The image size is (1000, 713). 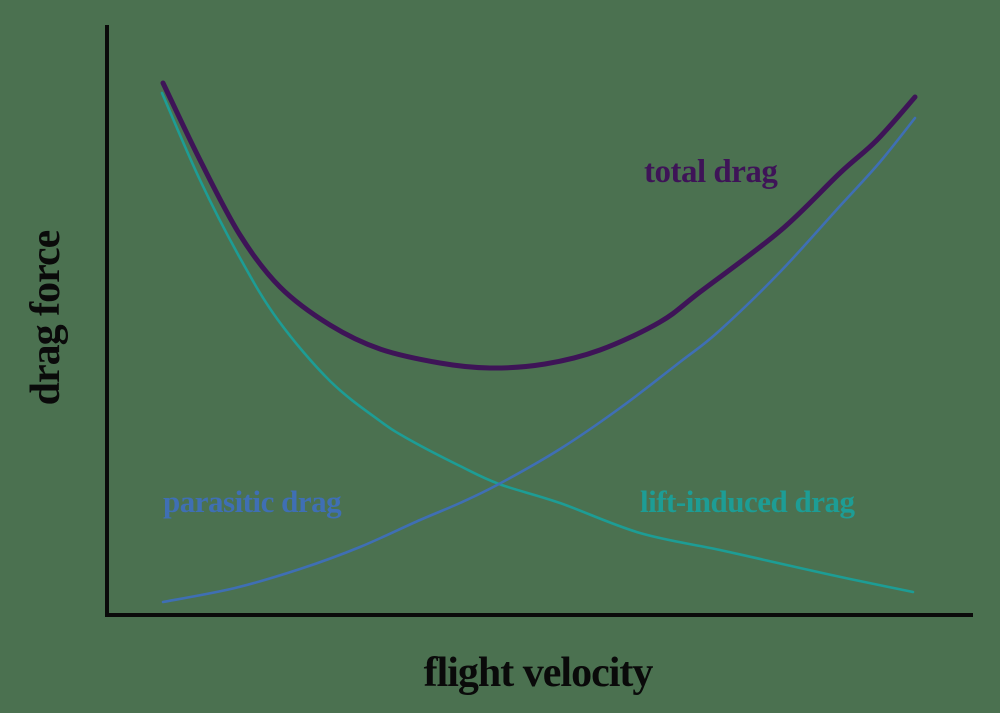 What do you see at coordinates (538, 673) in the screenshot?
I see `x-axis-title: flight velocity` at bounding box center [538, 673].